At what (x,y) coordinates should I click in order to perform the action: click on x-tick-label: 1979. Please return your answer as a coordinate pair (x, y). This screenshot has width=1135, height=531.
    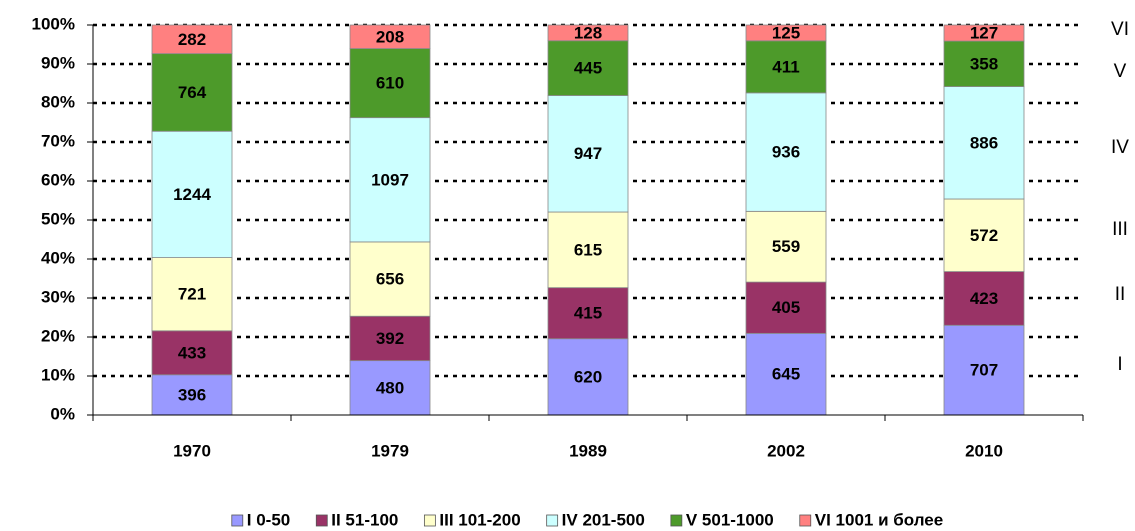
    Looking at the image, I should click on (390, 450).